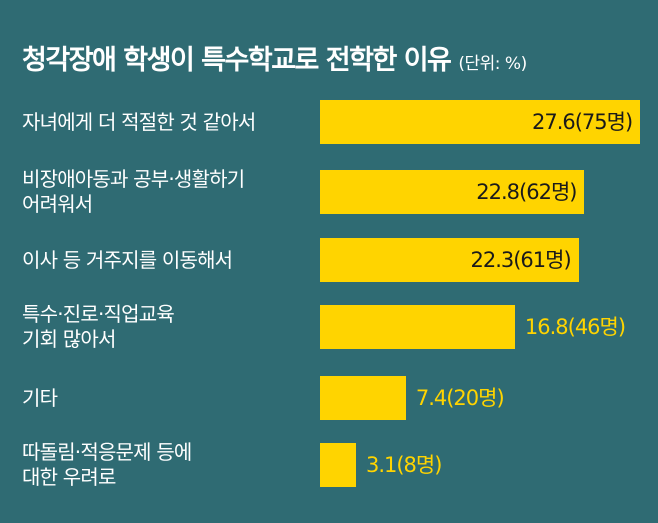  Describe the element at coordinates (403, 465) in the screenshot. I see `value-label: 3.1(8명)` at that location.